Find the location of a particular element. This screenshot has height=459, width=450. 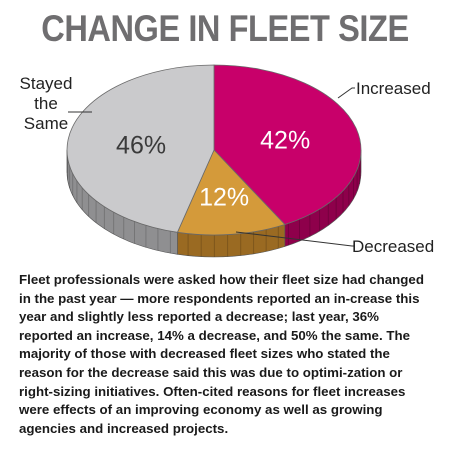

pie-slice-stayed-the-same is located at coordinates (140, 148).